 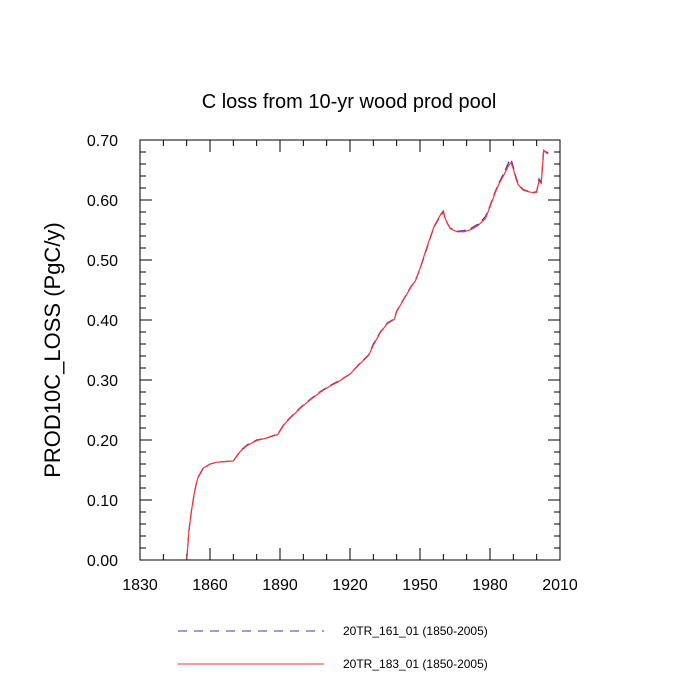 I want to click on y-axis-label: PROD10C_LOSS (PgC/y), so click(x=52, y=350).